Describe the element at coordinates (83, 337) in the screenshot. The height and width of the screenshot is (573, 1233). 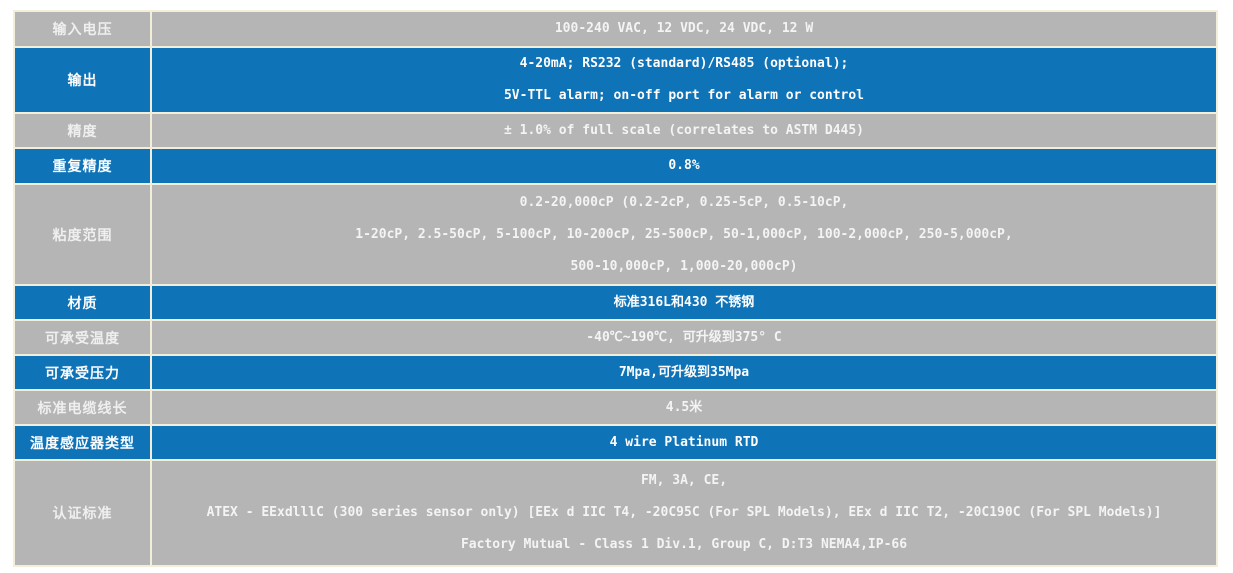
I see `row-label: 可承受温度` at that location.